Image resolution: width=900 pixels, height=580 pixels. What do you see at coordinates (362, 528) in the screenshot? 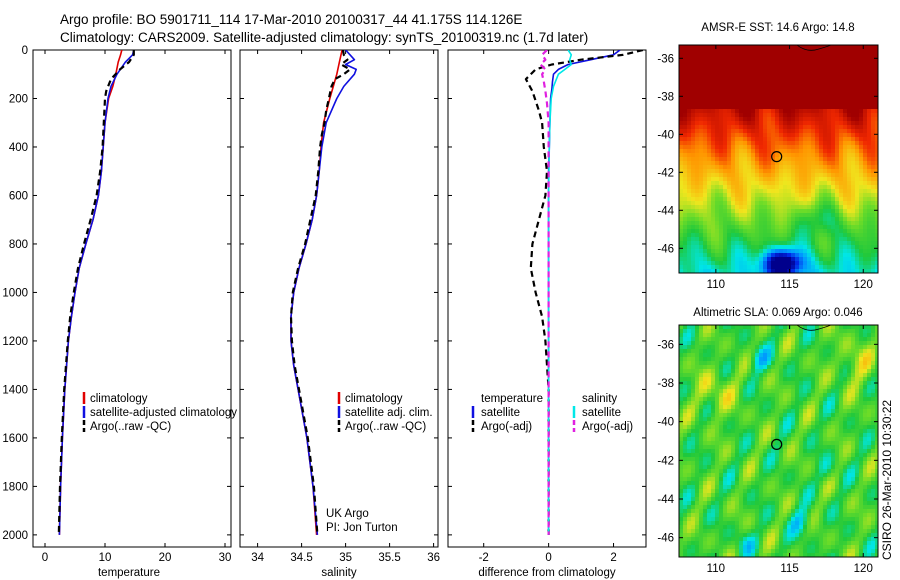
I see `annotation-pi: PI: Jon Turton` at bounding box center [362, 528].